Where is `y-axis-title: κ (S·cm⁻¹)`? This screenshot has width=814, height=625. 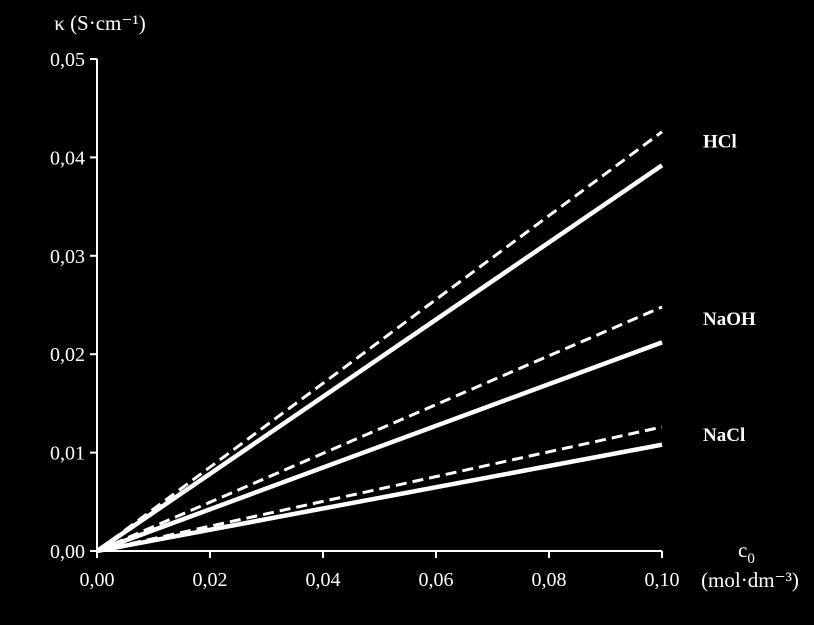 y-axis-title: κ (S·cm⁻¹) is located at coordinates (100, 23).